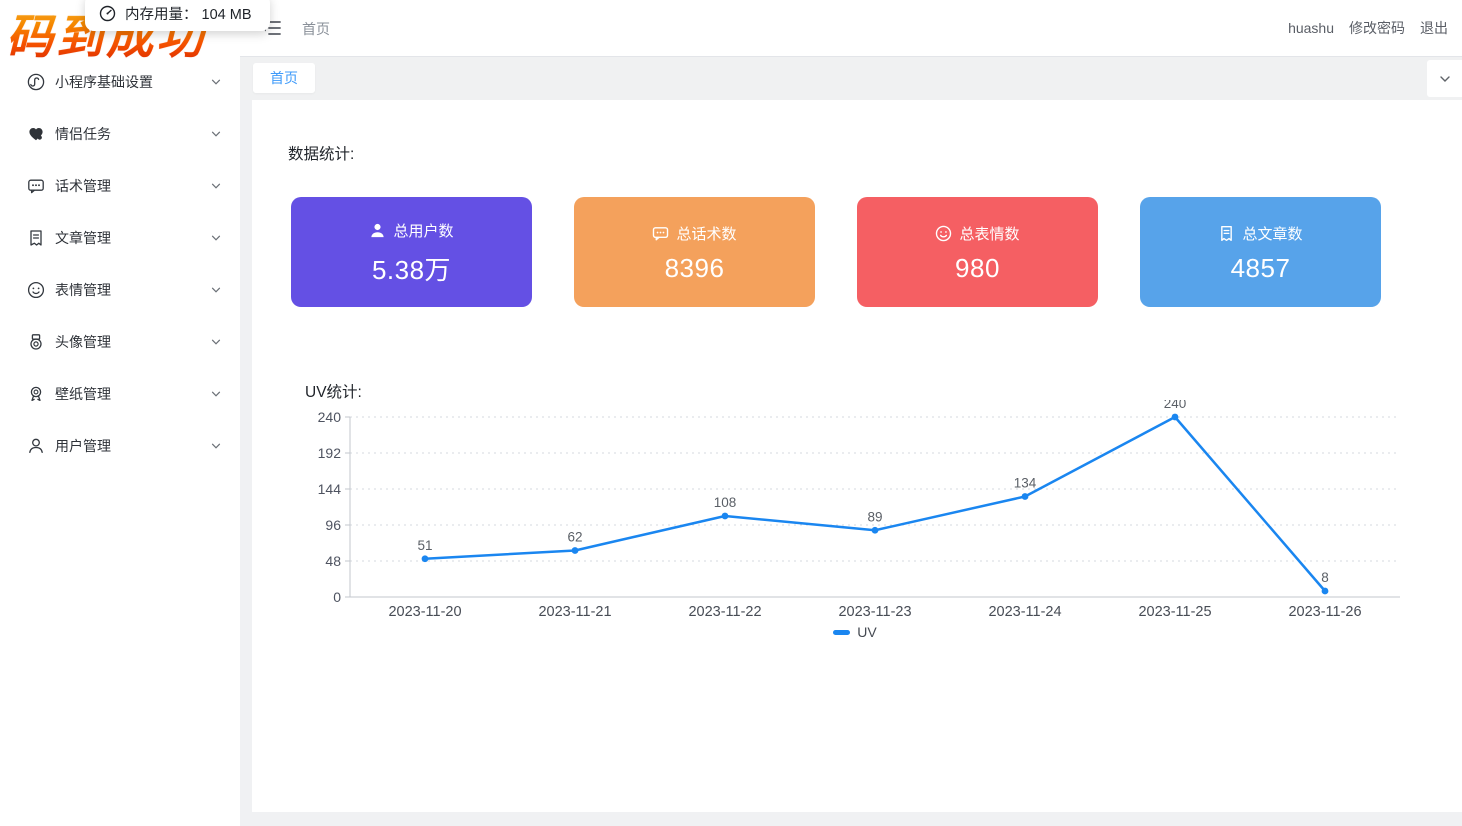 This screenshot has width=1462, height=826. I want to click on sidebar-item-users: 用户管理, so click(120, 446).